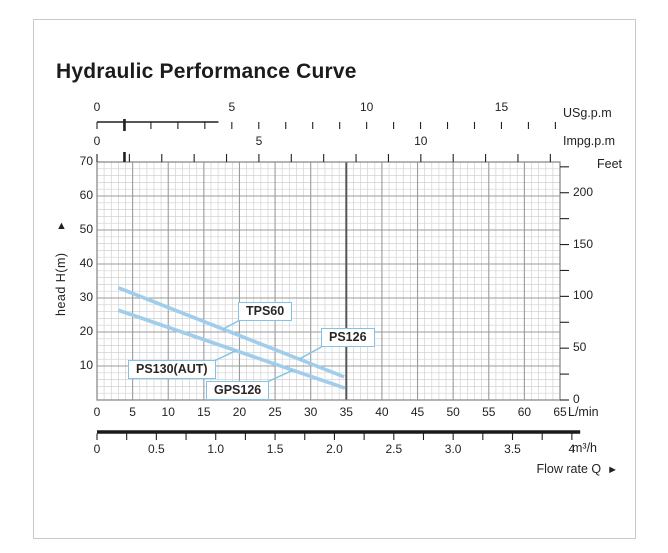  Describe the element at coordinates (132, 412) in the screenshot. I see `lmin-tick-label: 5` at that location.